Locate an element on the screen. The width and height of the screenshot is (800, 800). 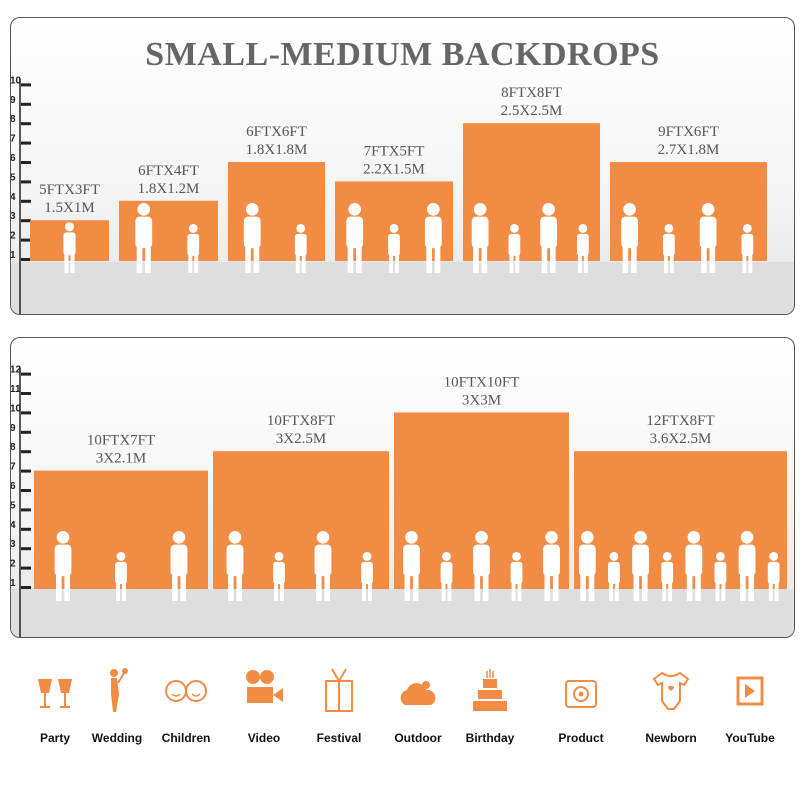
use-birthday: Birthday is located at coordinates (490, 705).